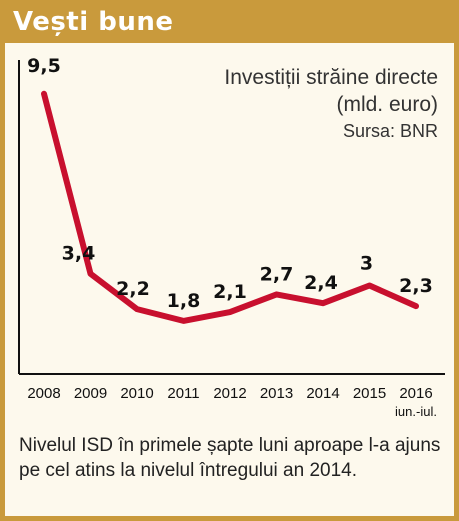 Image resolution: width=459 pixels, height=521 pixels. What do you see at coordinates (93, 22) in the screenshot?
I see `header-title: Vești bune` at bounding box center [93, 22].